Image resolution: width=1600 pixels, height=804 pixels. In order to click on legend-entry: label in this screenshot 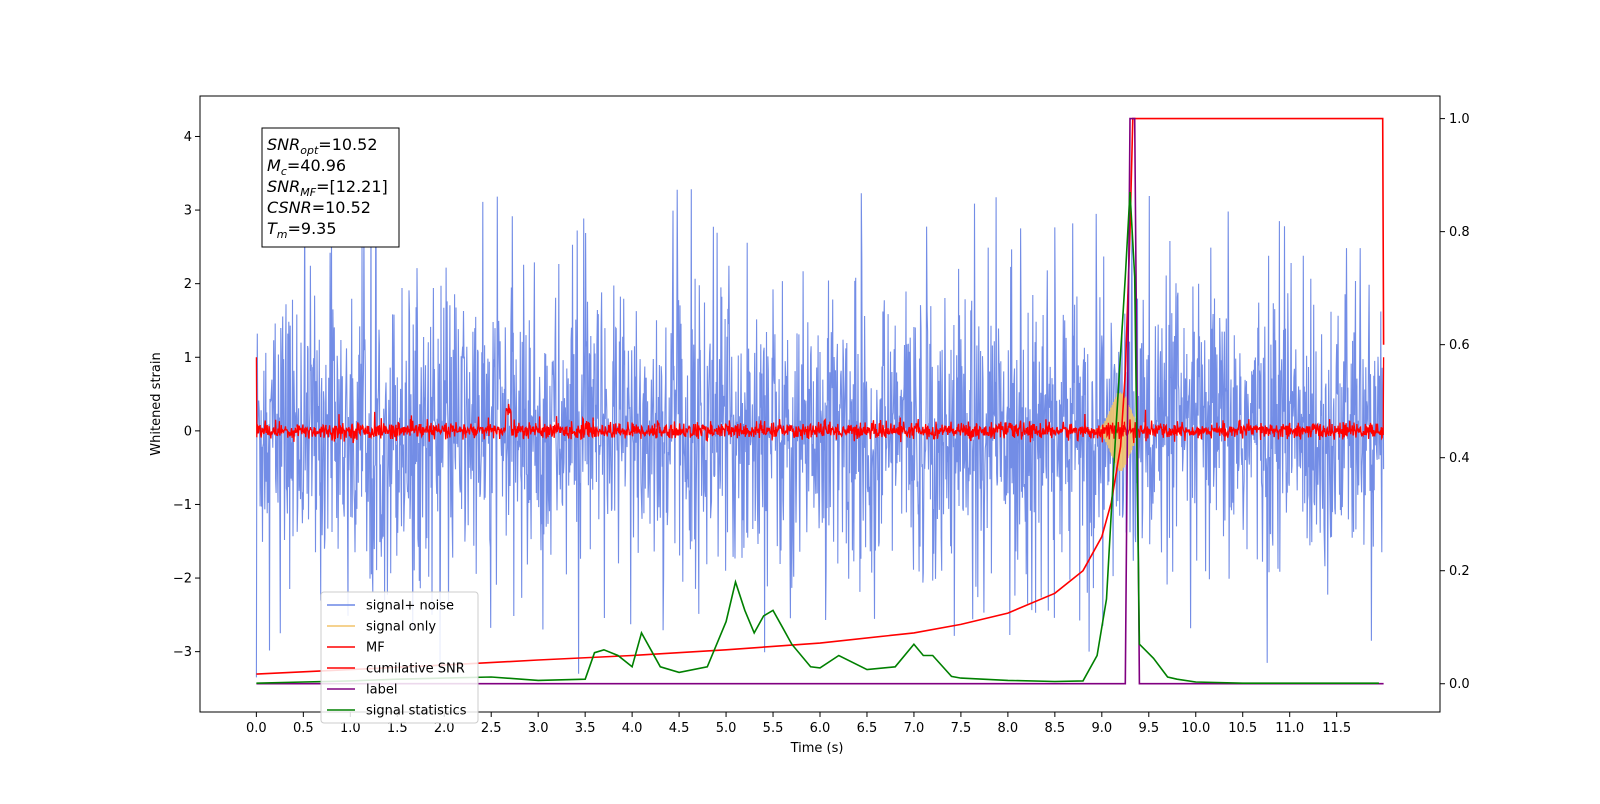, I will do `click(381, 690)`.